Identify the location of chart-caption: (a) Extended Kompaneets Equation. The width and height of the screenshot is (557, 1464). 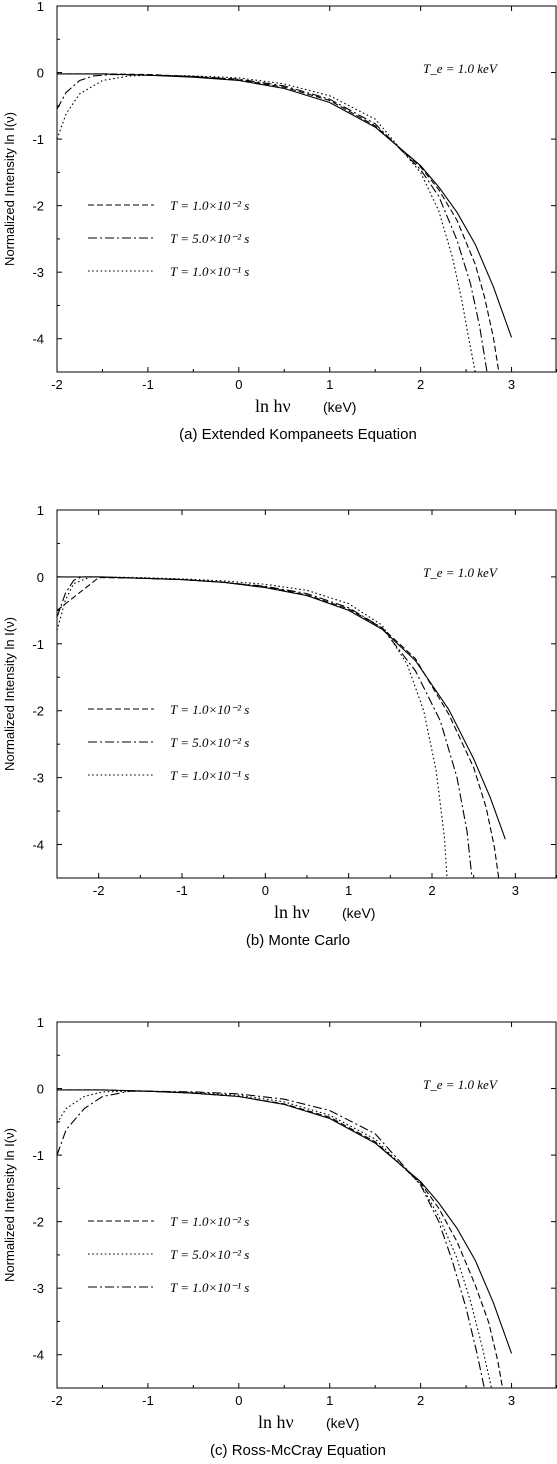
(298, 434).